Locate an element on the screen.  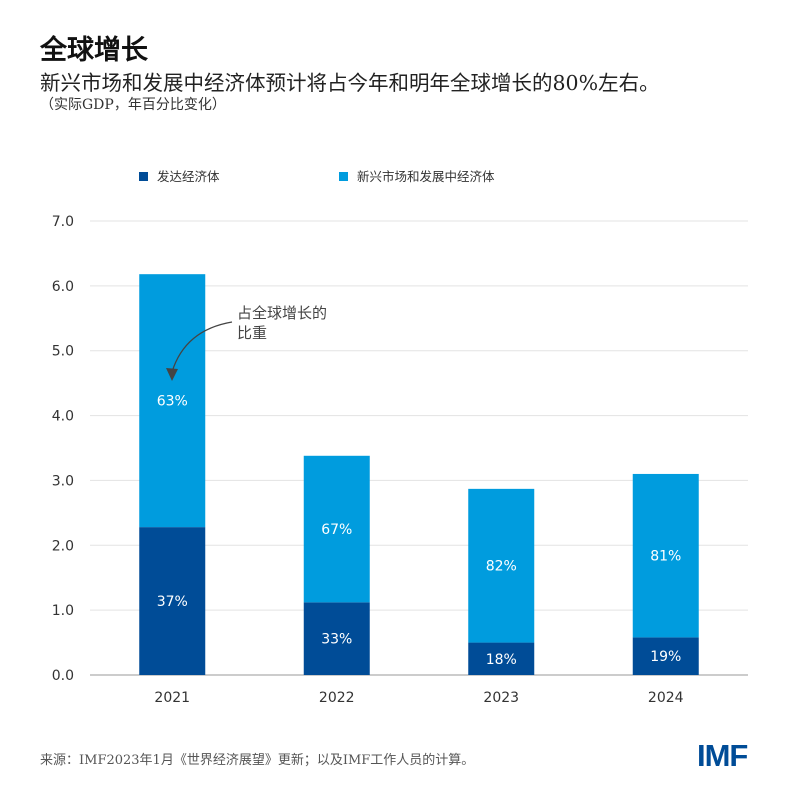
bar-data-label: 18% is located at coordinates (501, 660).